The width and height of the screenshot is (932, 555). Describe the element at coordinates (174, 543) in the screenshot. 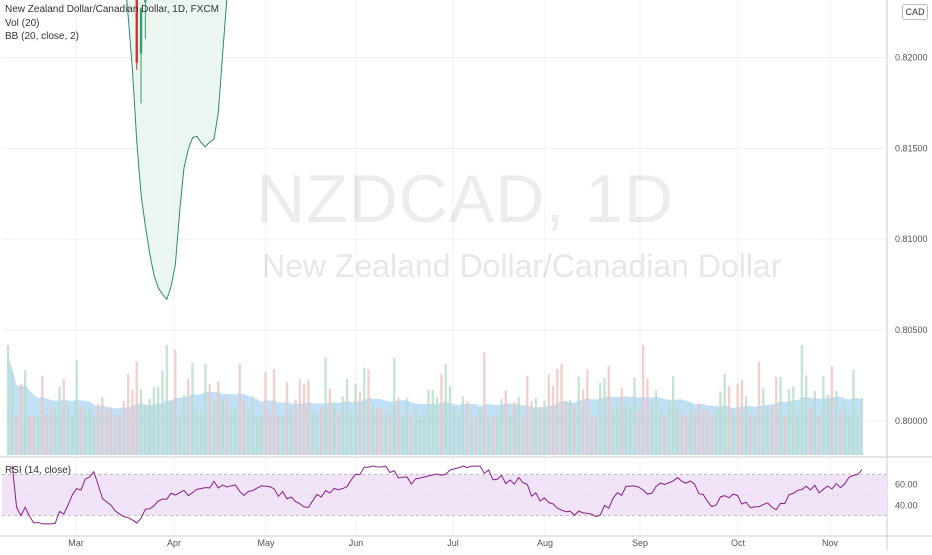

I see `time-tick-label: Apr` at that location.